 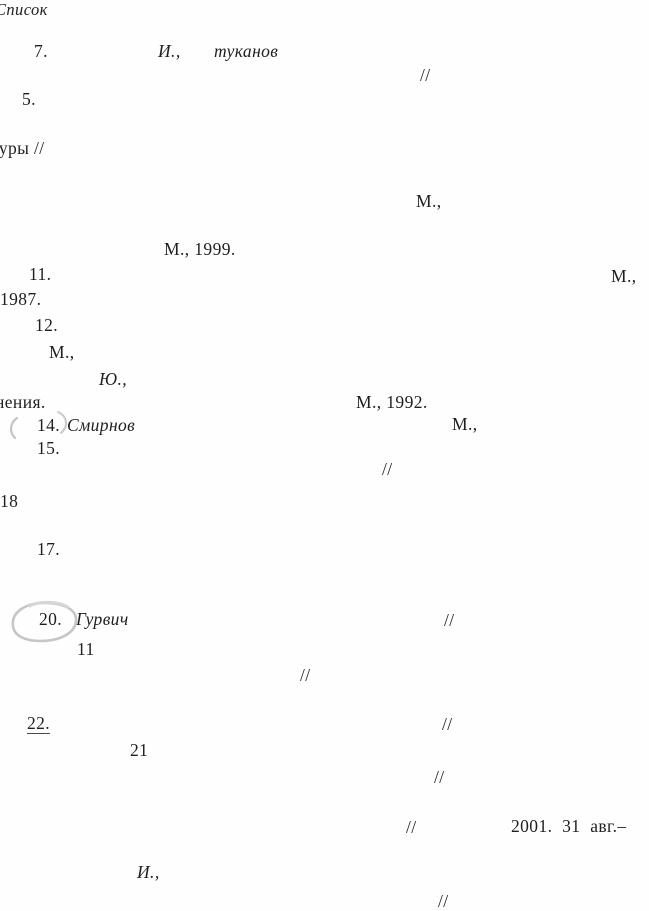 I want to click on number-21: 21, so click(x=139, y=750).